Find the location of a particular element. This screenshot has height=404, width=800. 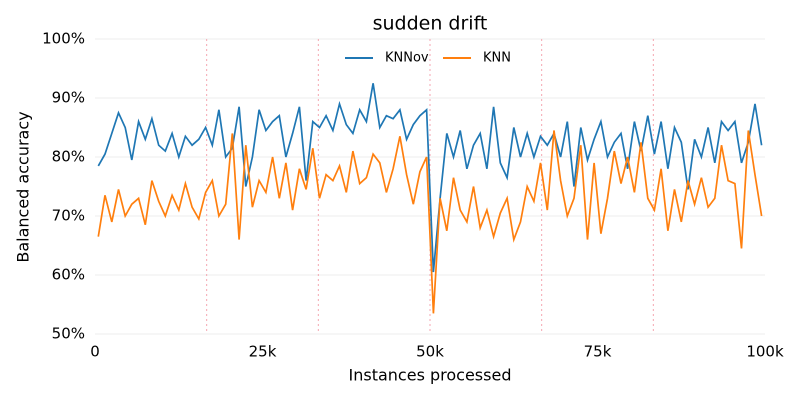

y-tick-label: 50% is located at coordinates (68, 334).